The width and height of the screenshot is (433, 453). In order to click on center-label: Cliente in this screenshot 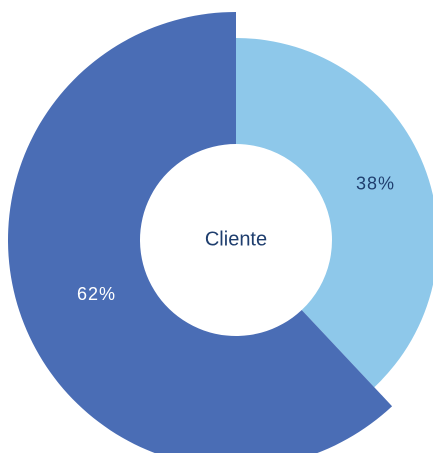, I will do `click(236, 239)`.